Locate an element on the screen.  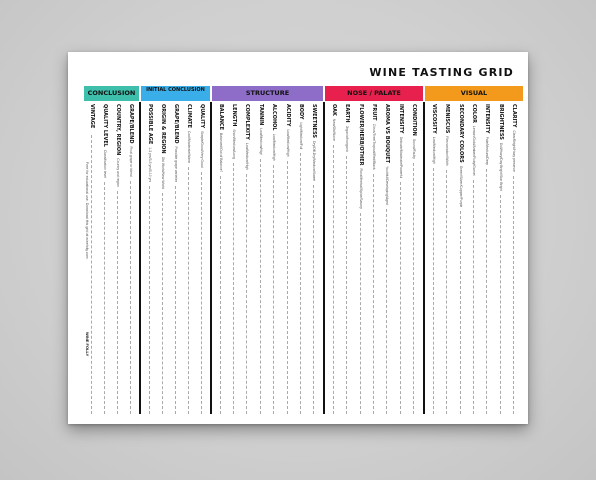
grid-column-label: COMPLEXITY is located at coordinates (247, 122).